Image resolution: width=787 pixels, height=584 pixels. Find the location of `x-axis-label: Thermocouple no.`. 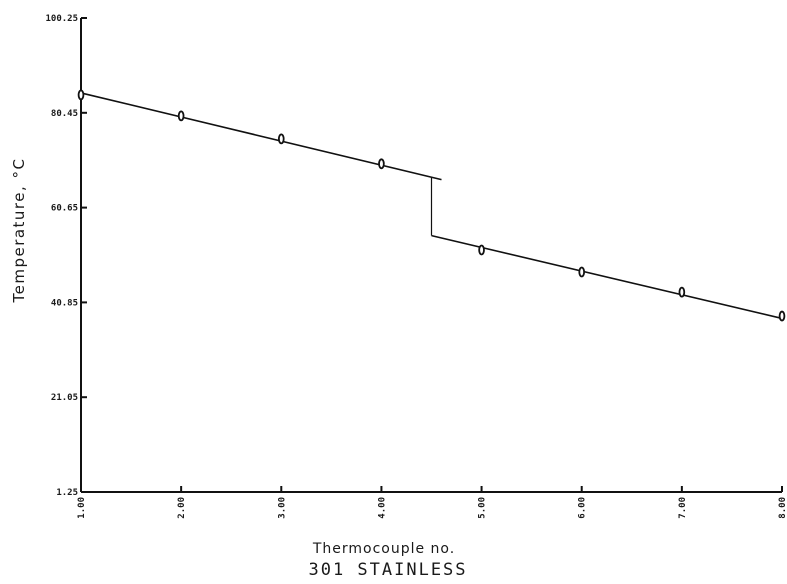

x-axis-label: Thermocouple no. is located at coordinates (383, 549).